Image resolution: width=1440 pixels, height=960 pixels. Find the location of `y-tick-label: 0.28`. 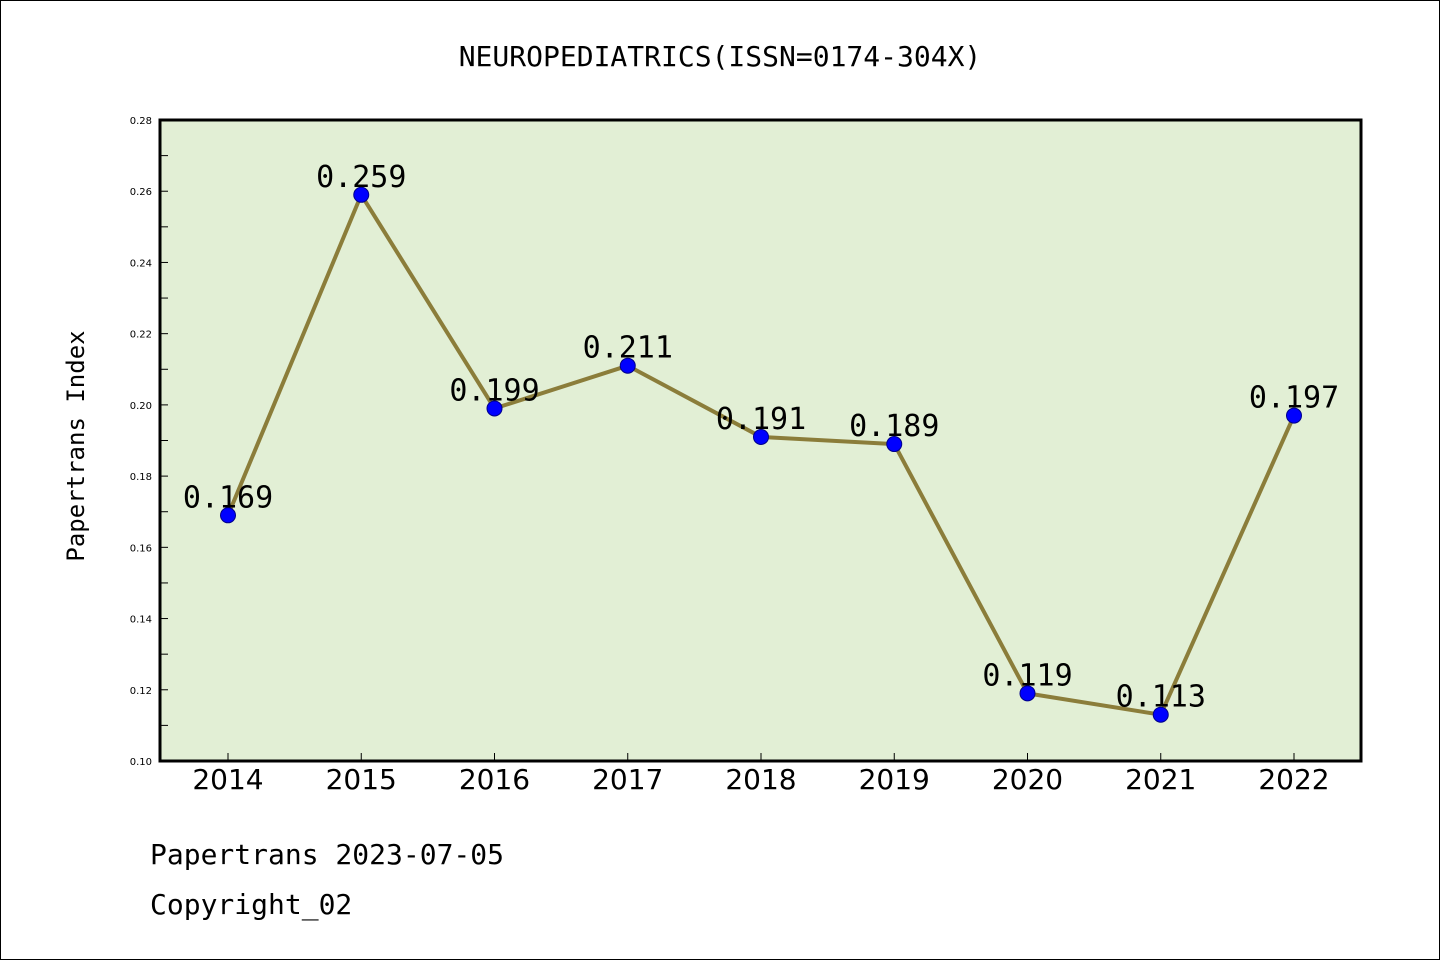

y-tick-label: 0.28 is located at coordinates (141, 121).